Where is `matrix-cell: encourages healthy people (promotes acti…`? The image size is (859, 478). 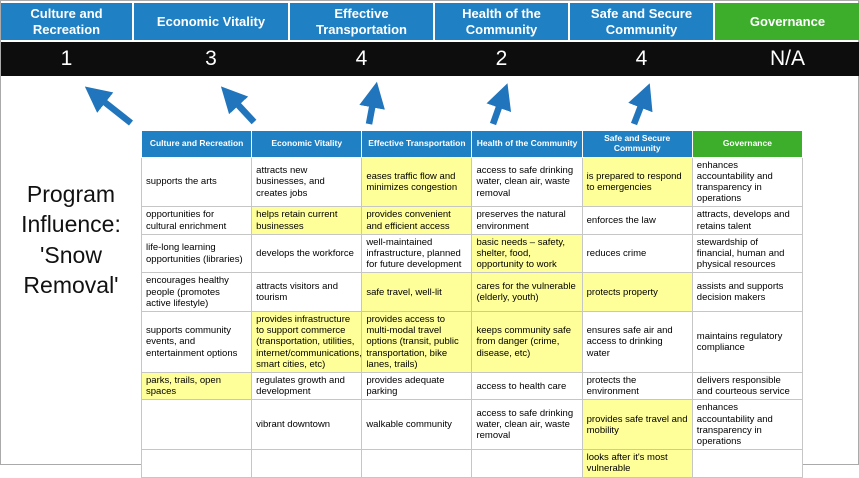 matrix-cell: encourages healthy people (promotes acti… is located at coordinates (196, 292).